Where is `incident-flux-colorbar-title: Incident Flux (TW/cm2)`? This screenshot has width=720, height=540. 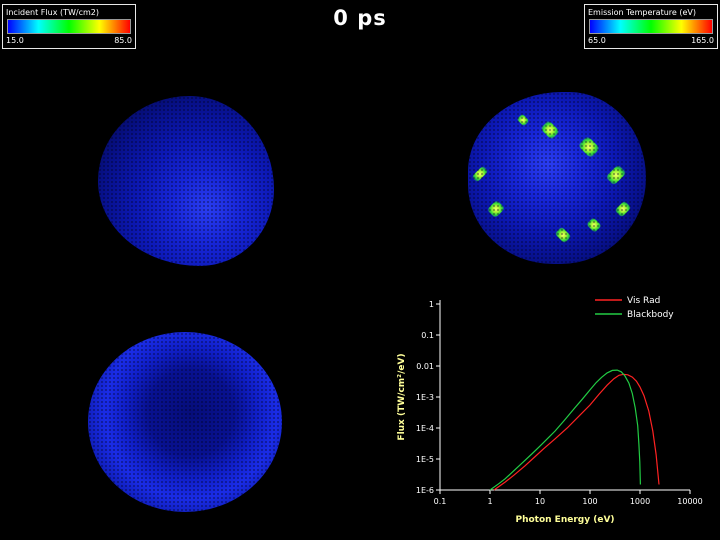
incident-flux-colorbar-title: Incident Flux (TW/cm2) is located at coordinates (52, 12).